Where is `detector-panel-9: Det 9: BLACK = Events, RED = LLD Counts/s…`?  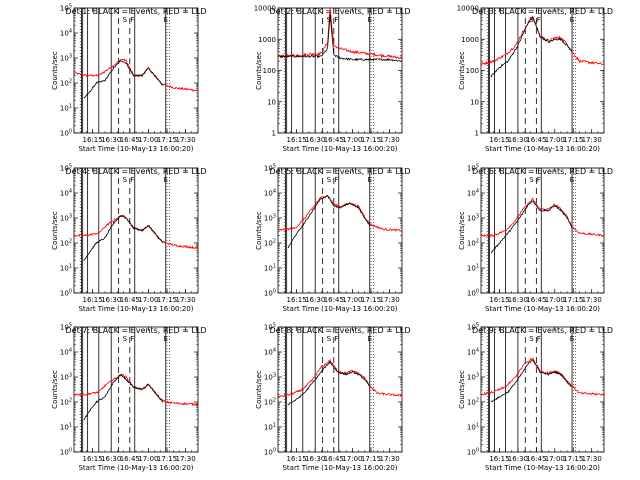 detector-panel-9: Det 9: BLACK = Events, RED = LLD Counts/s… is located at coordinates (535, 398).